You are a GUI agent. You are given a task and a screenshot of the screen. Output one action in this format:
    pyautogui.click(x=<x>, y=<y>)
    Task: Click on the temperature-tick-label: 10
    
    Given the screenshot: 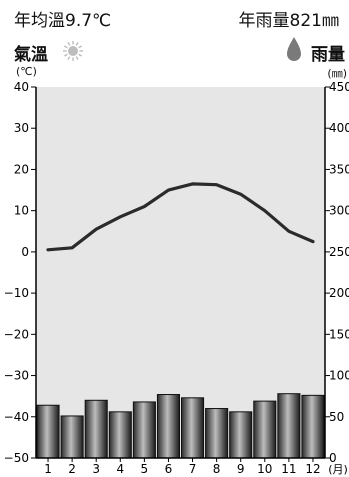 What is the action you would take?
    pyautogui.click(x=21, y=211)
    